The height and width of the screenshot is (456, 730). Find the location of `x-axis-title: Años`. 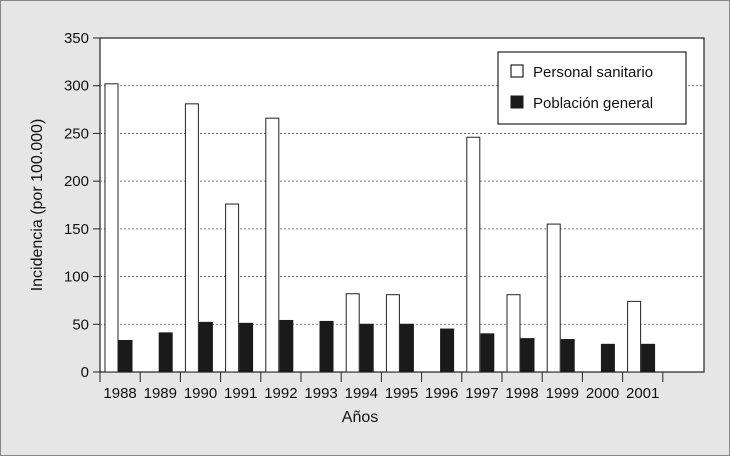

x-axis-title: Años is located at coordinates (360, 417).